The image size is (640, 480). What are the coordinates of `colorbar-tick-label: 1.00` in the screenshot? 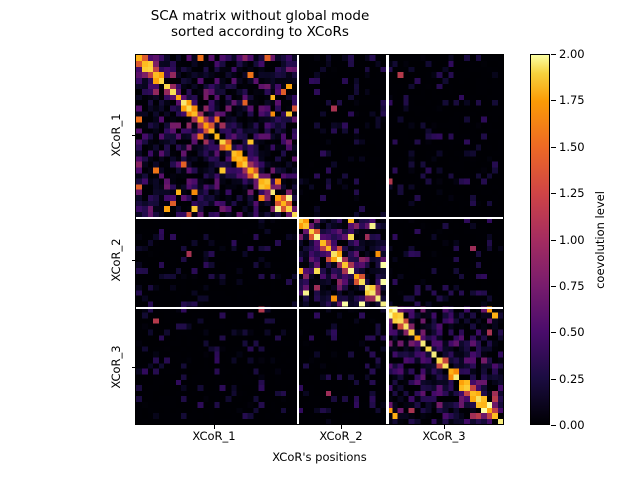 It's located at (572, 239).